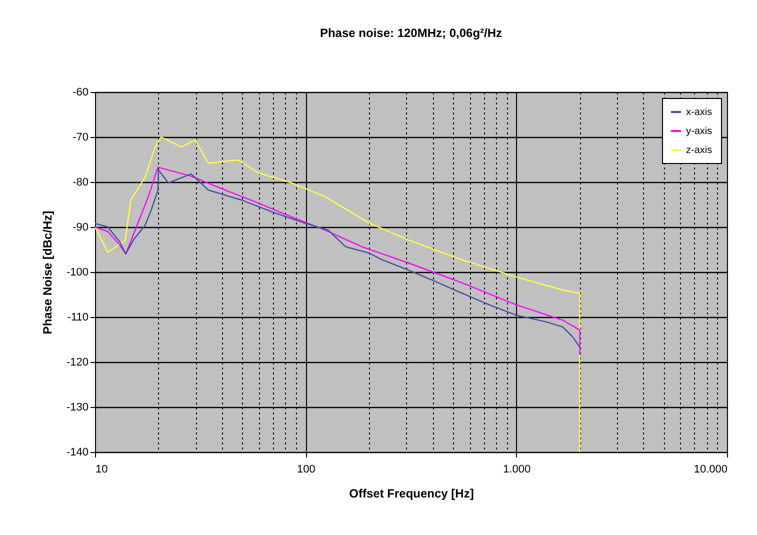  I want to click on x-tick-label: 1.000, so click(517, 470).